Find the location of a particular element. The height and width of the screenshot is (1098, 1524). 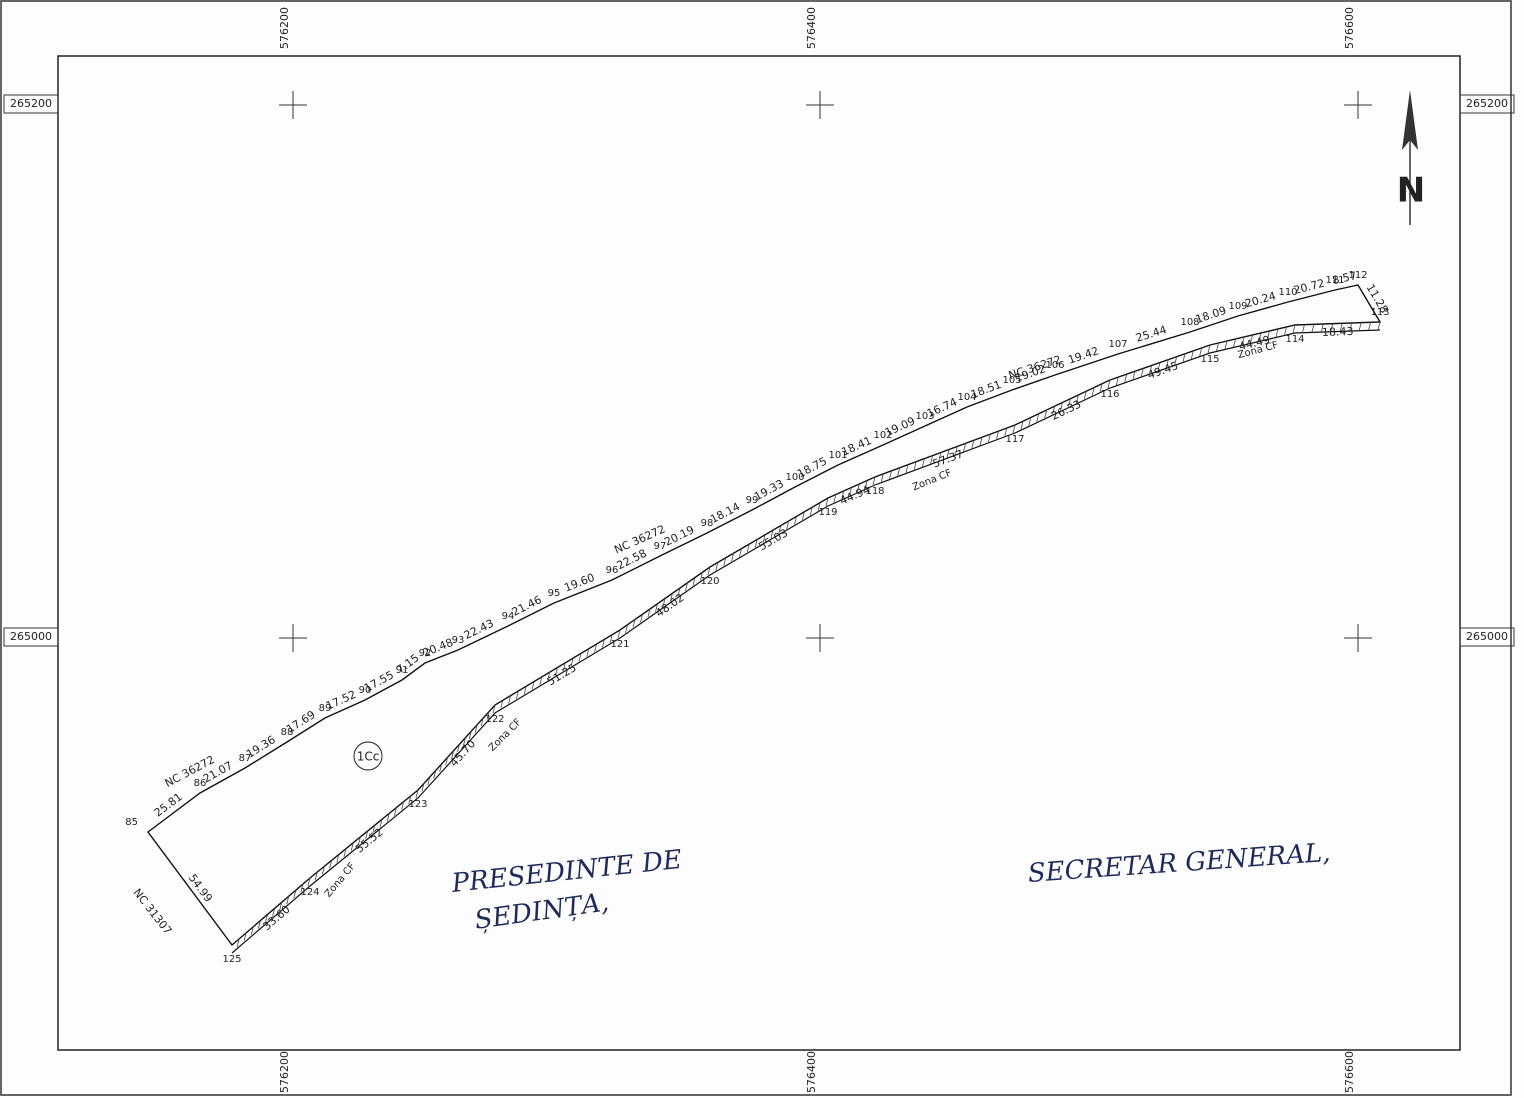

distance-label: 25.44 is located at coordinates (1151, 334).